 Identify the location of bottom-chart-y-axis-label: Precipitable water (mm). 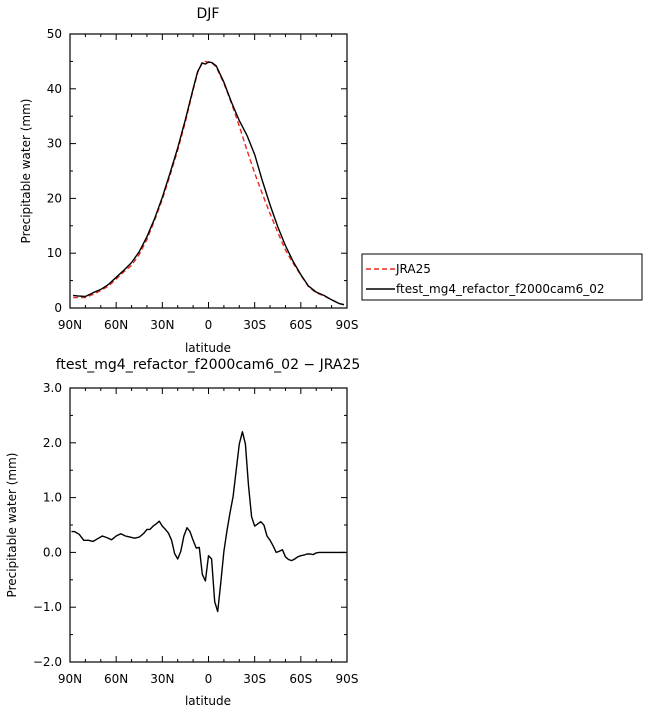
(12, 525).